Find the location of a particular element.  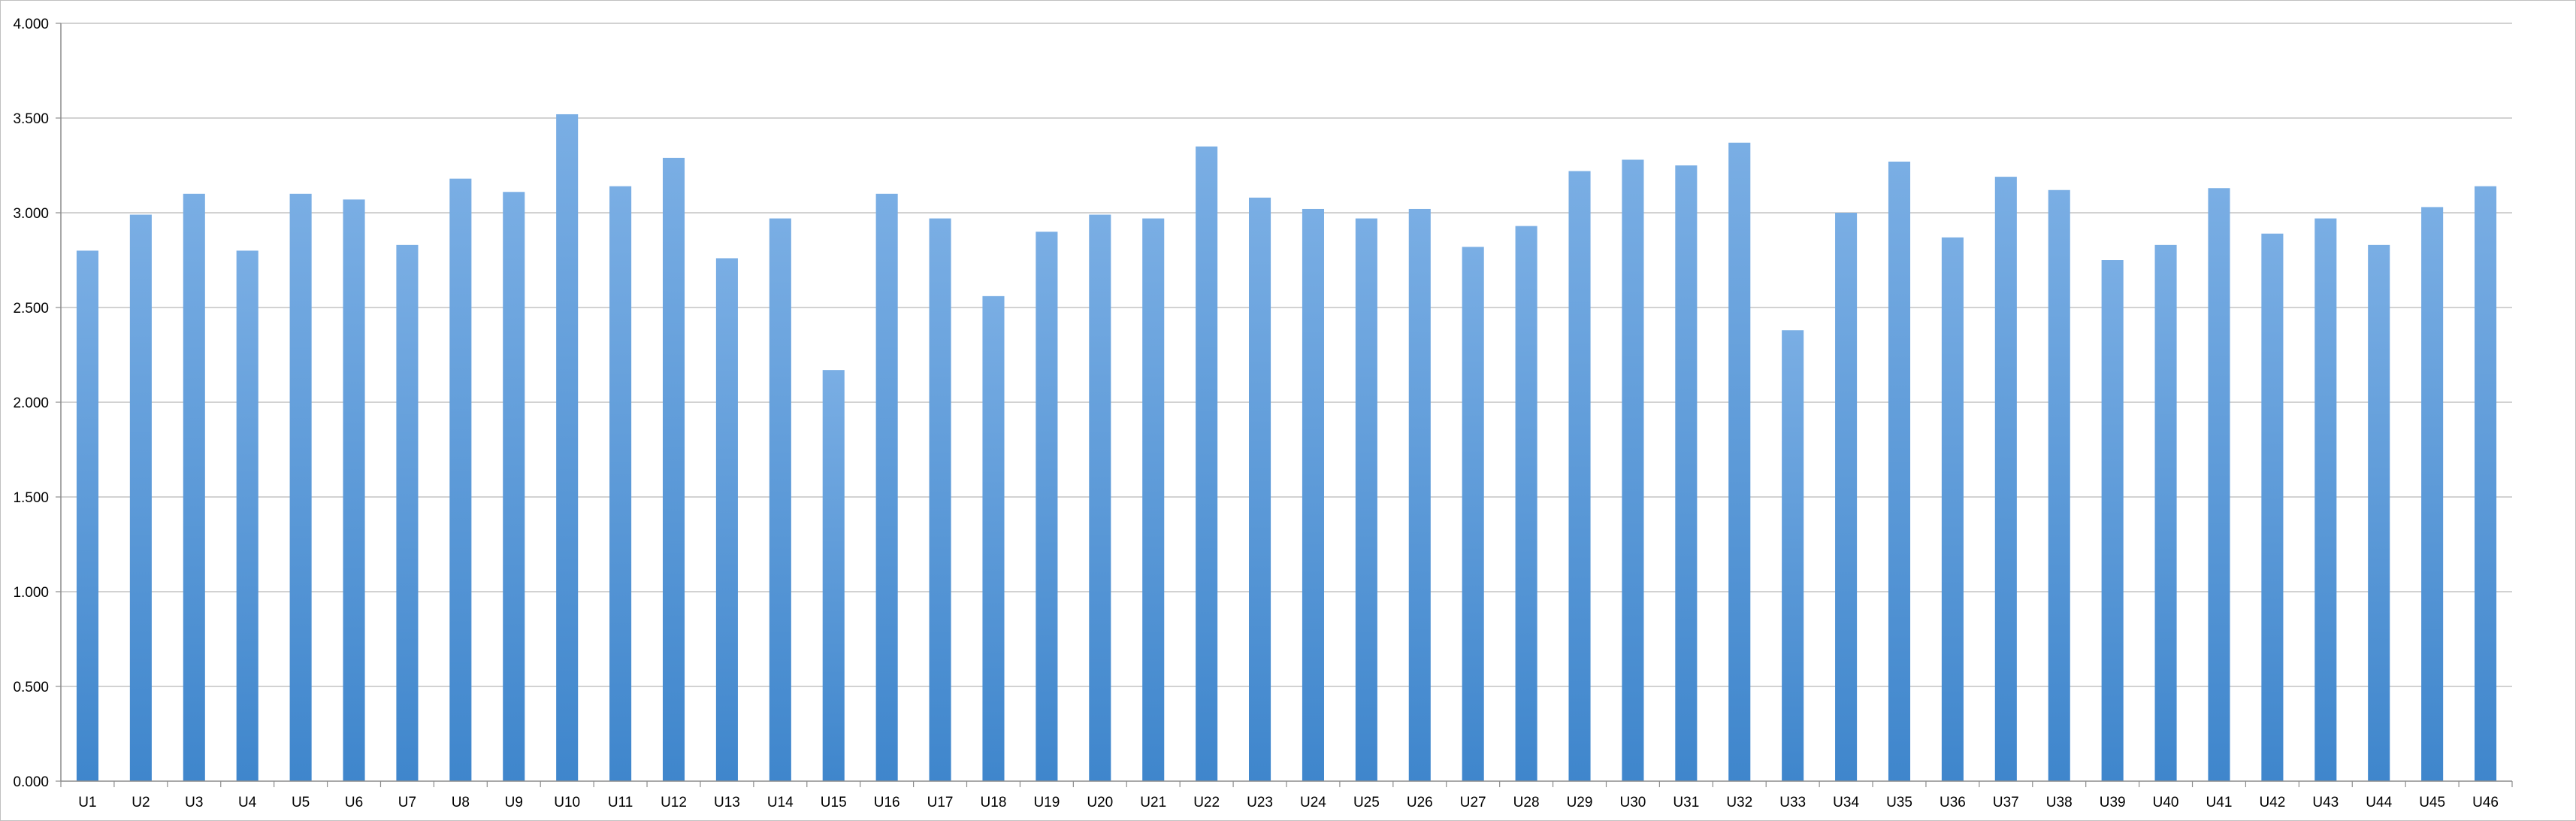

bar-u27 is located at coordinates (1473, 514).